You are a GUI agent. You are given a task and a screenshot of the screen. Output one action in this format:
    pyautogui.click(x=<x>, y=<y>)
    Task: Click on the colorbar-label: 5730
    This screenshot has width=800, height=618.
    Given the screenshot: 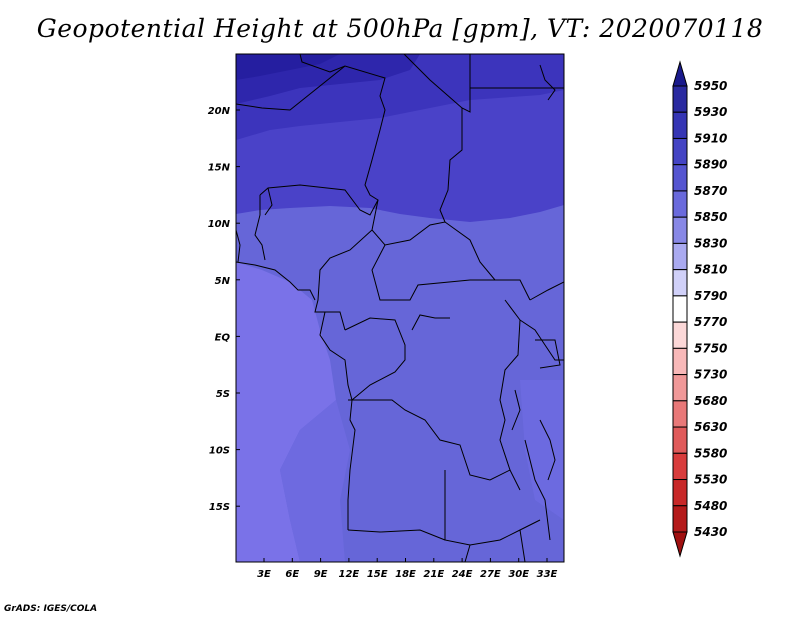 What is the action you would take?
    pyautogui.click(x=710, y=375)
    